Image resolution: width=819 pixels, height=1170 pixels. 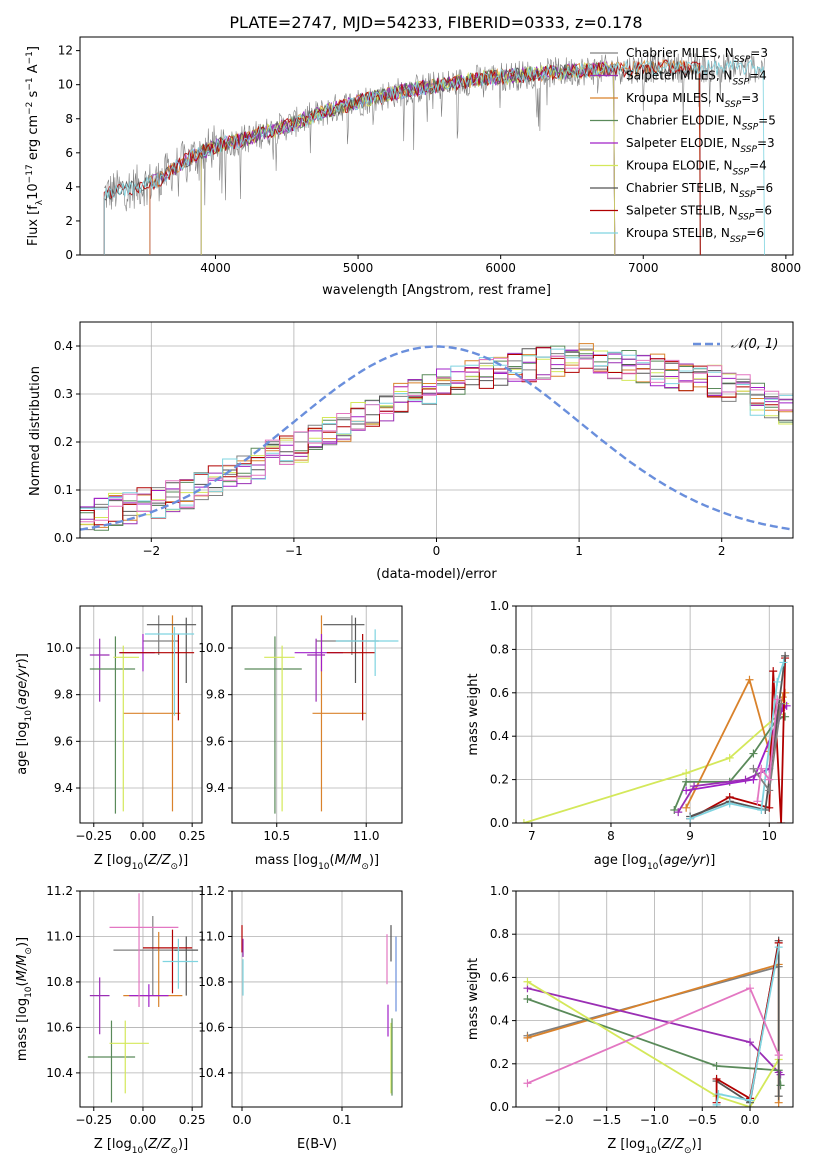 I want to click on y-axis-label: Flux [fλ10−17 erg cm−2 s−1 A−1], so click(x=35, y=146).